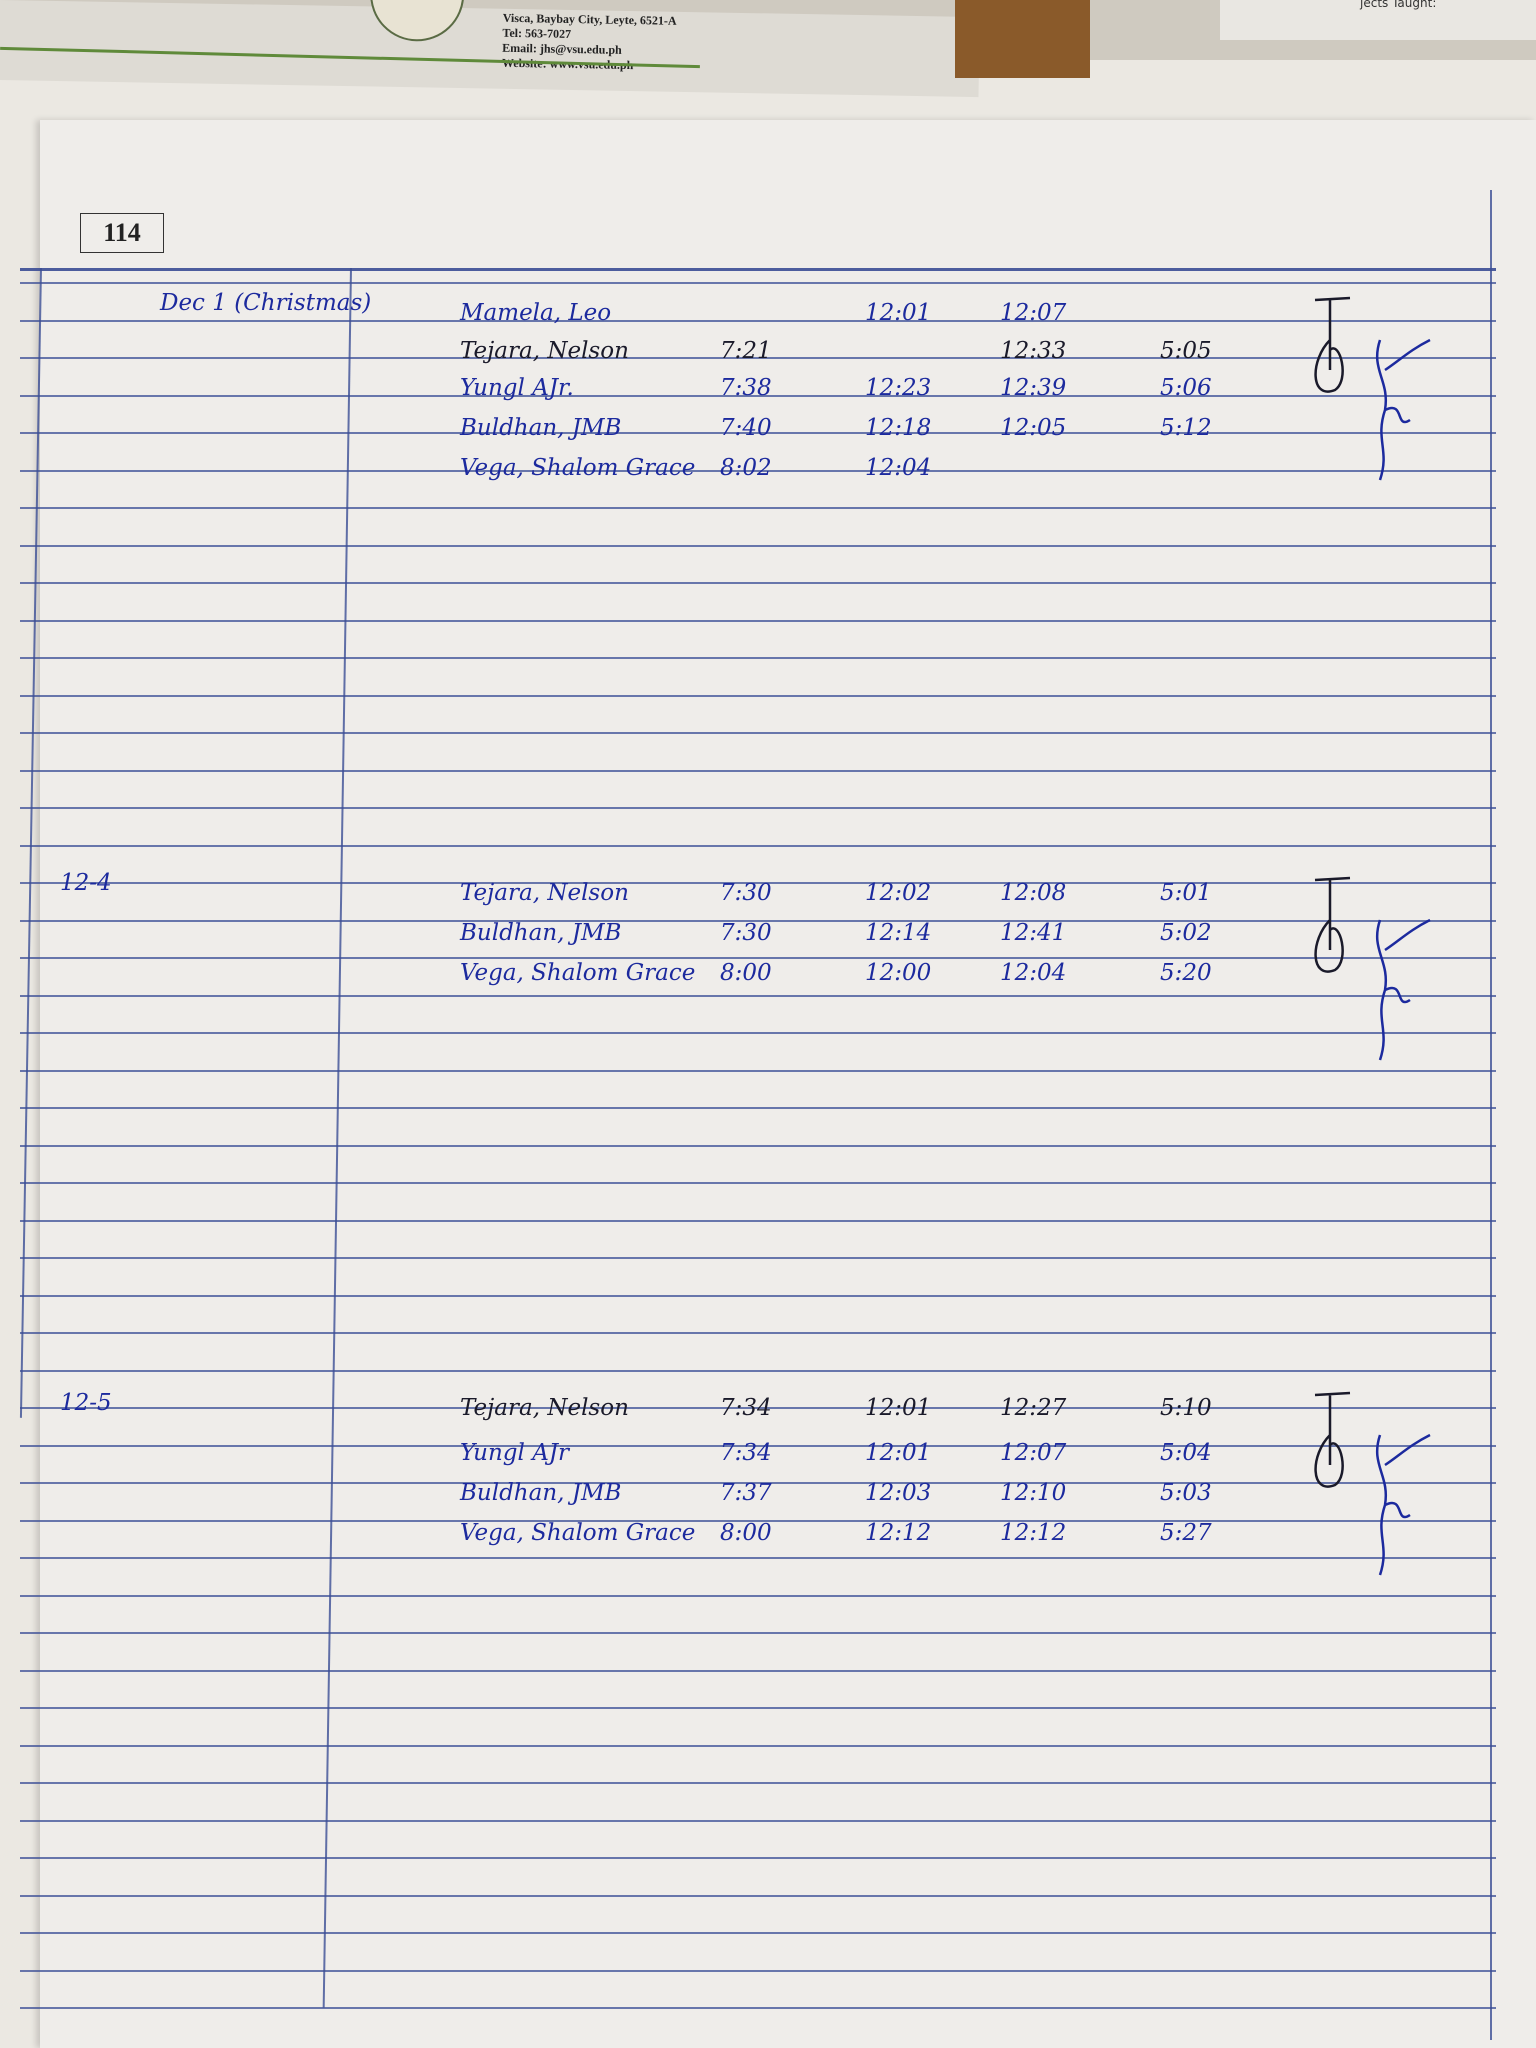  Describe the element at coordinates (1033, 1493) in the screenshot. I see `lunch-in-cell: 12:10` at that location.